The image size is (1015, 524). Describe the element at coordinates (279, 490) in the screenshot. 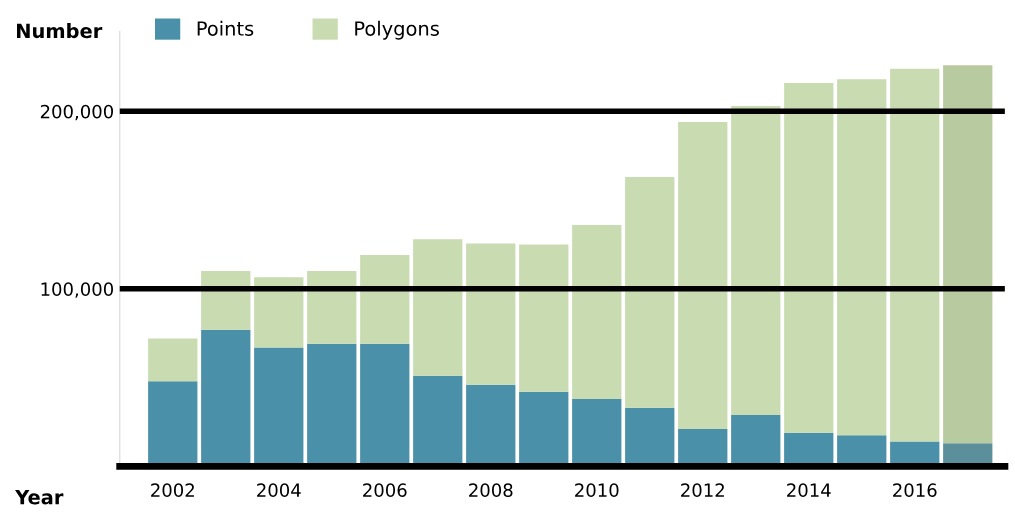

I see `x-tick-label: 2004` at that location.